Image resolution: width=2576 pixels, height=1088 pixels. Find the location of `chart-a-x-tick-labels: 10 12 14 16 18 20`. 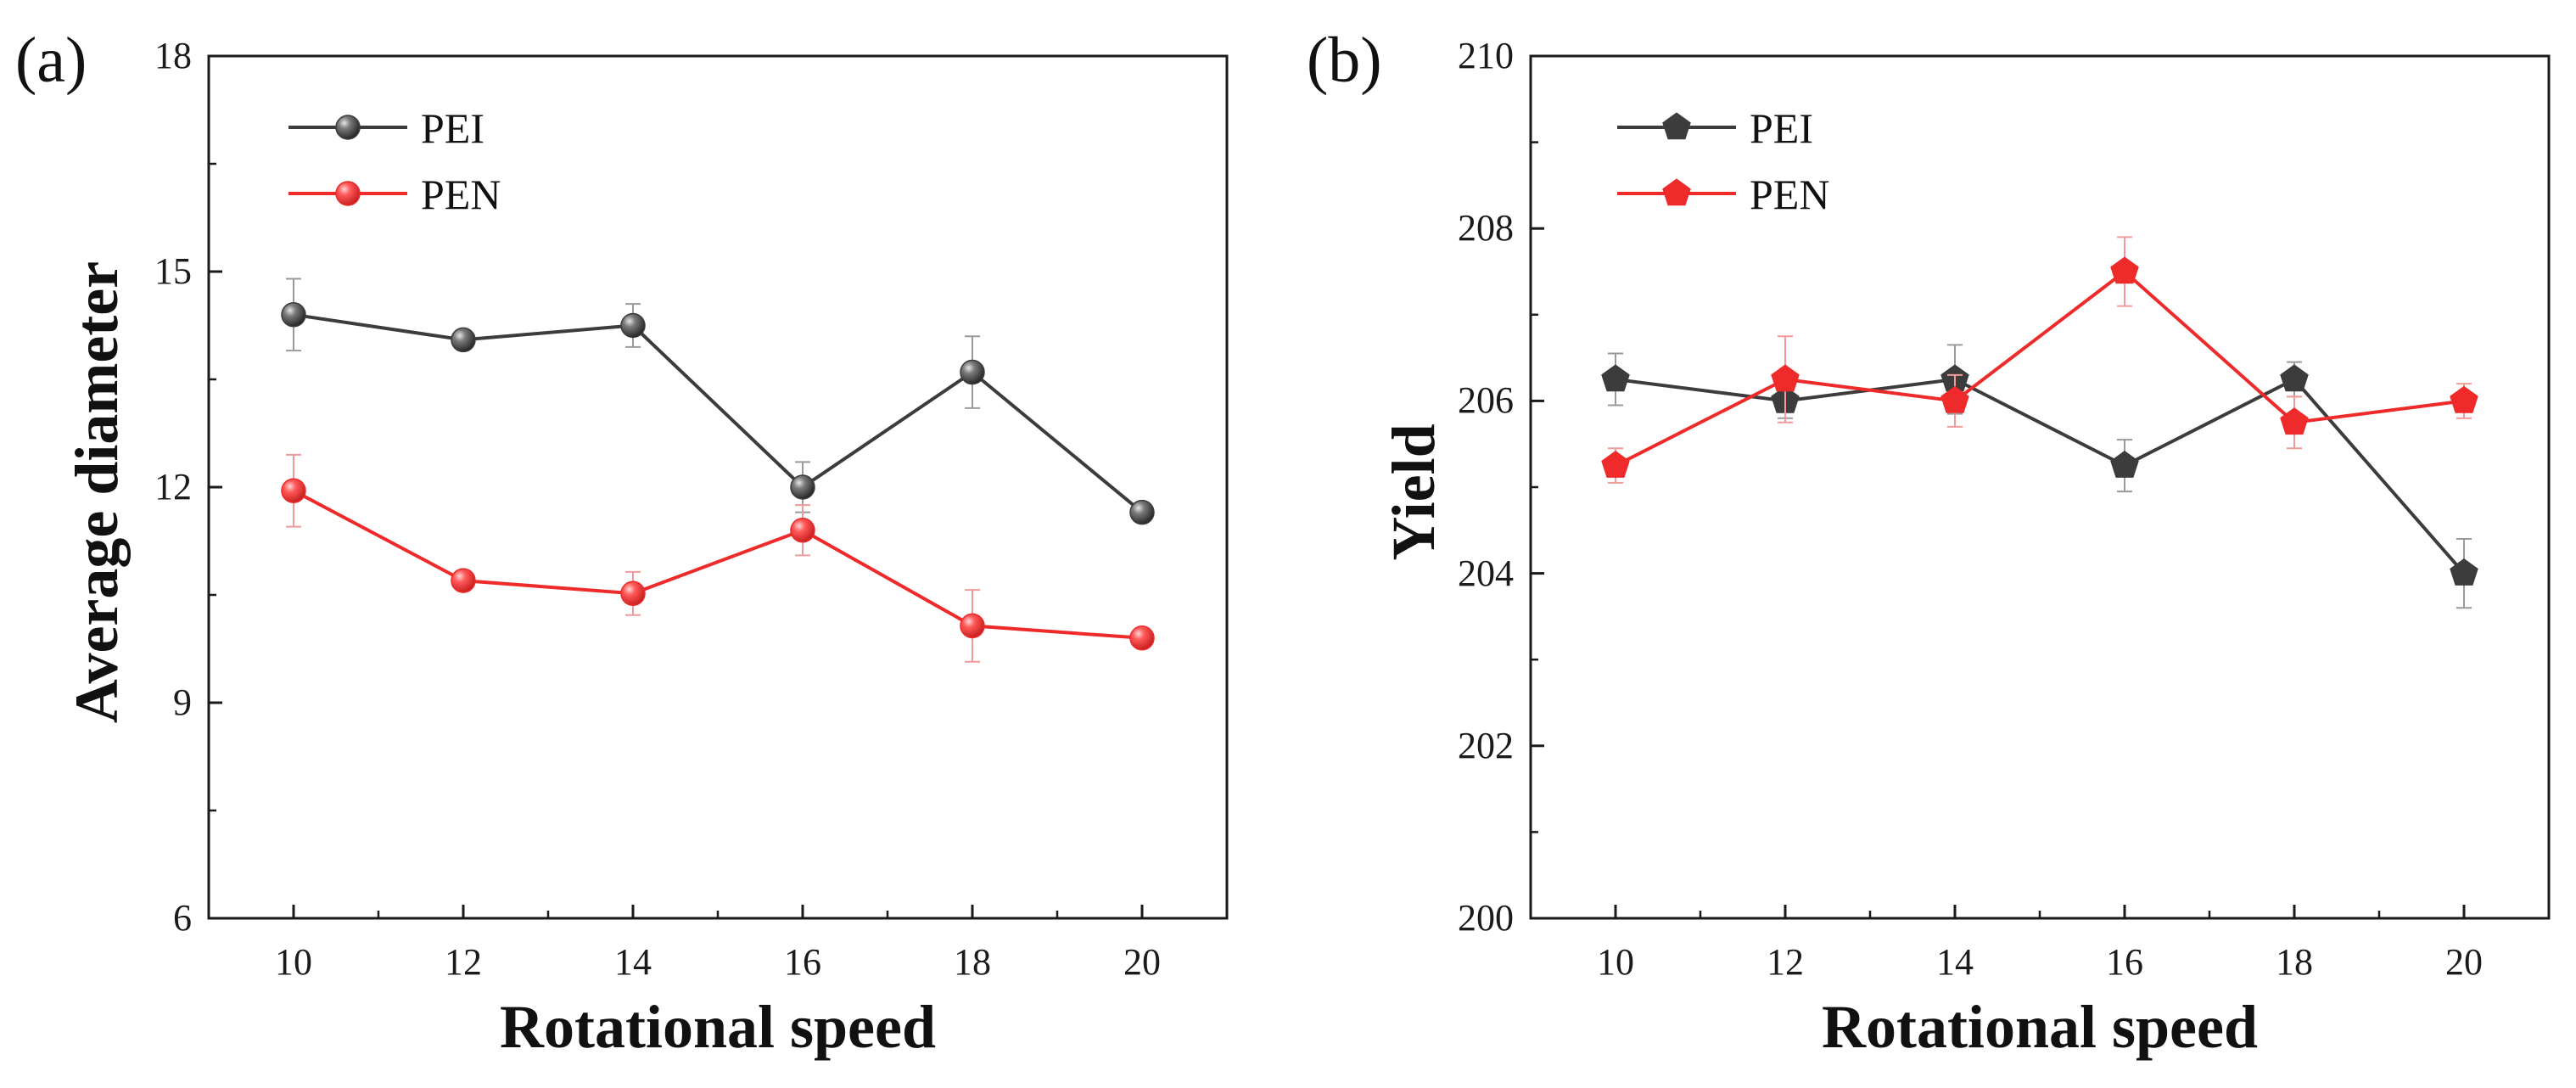

chart-a-x-tick-labels: 10 12 14 16 18 20 is located at coordinates (718, 962).